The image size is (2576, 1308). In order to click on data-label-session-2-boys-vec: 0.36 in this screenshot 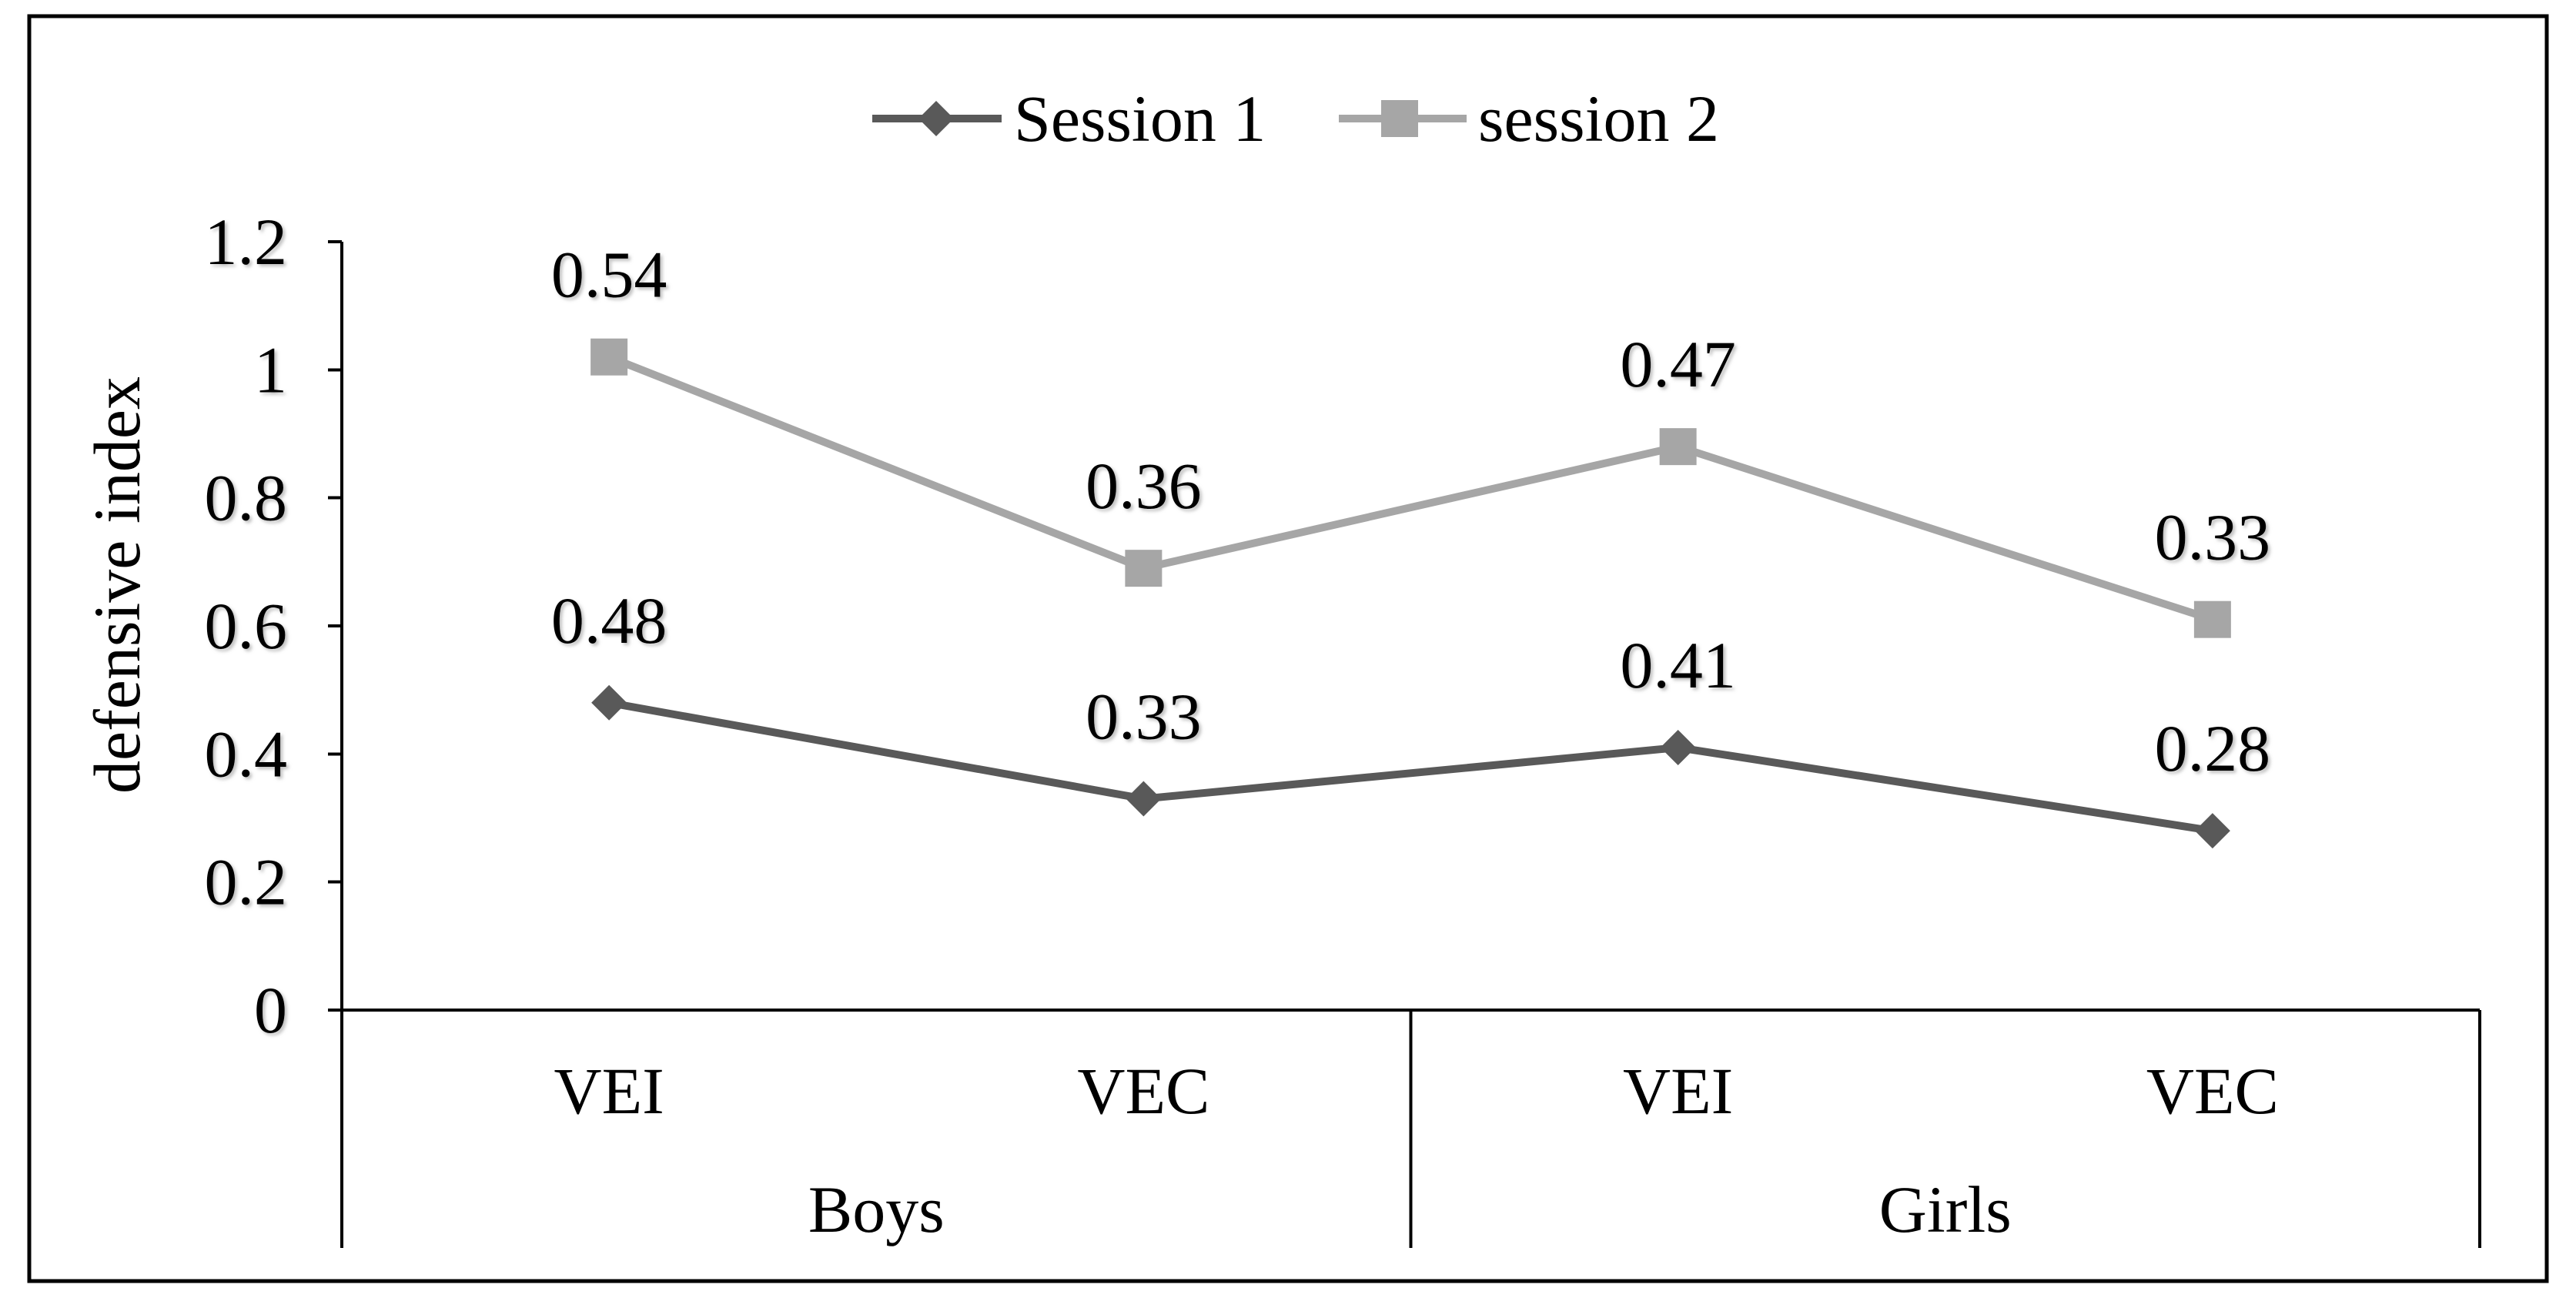, I will do `click(1144, 486)`.